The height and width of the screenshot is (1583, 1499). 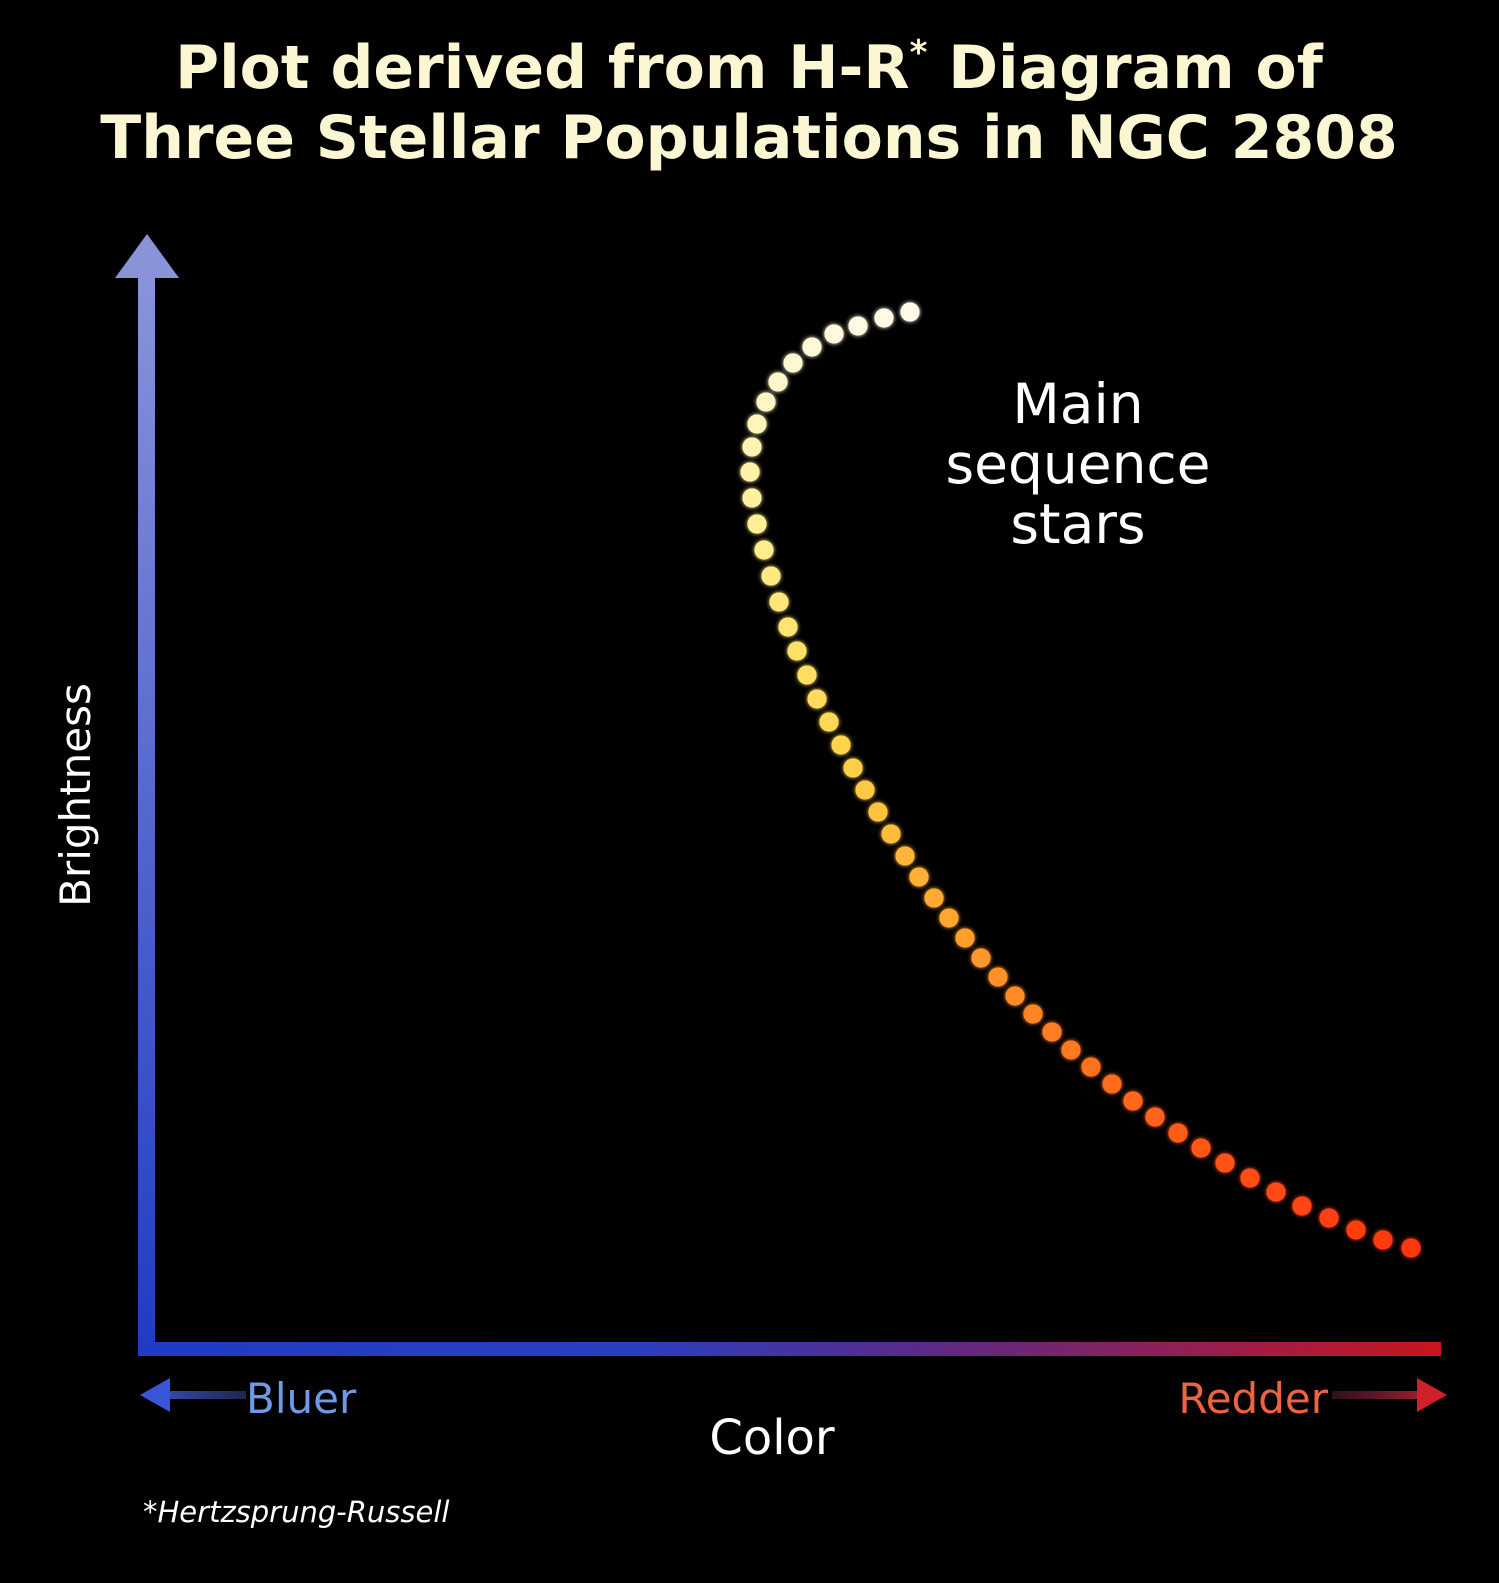 I want to click on redder-arrowhead, so click(x=1432, y=1395).